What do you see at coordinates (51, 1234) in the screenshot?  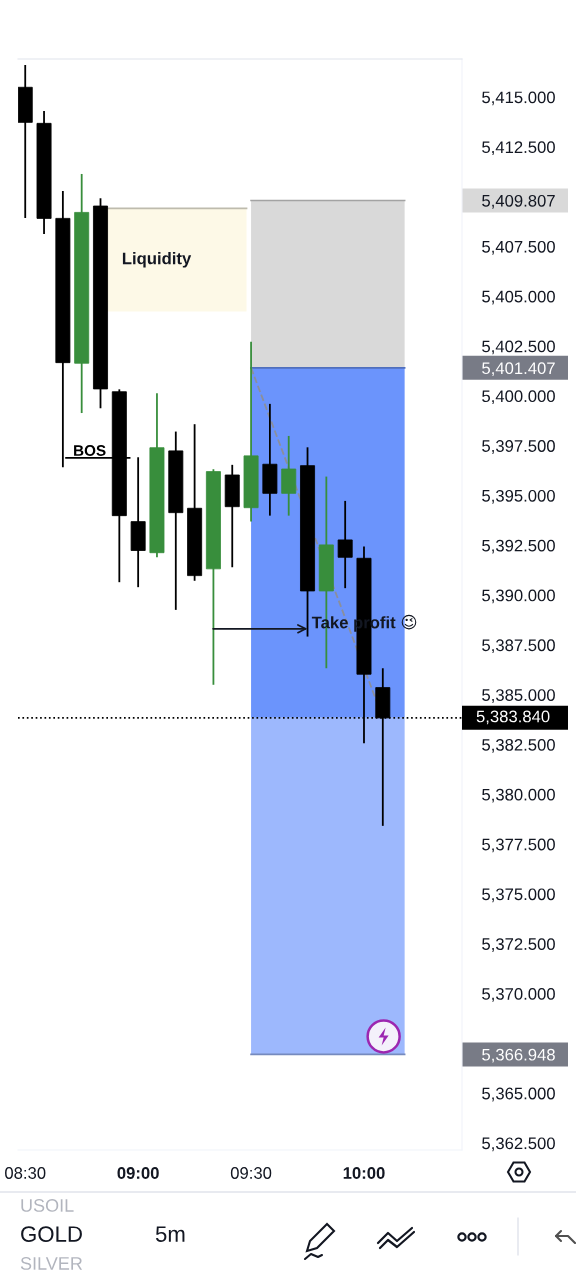 I see `text: GOLD` at bounding box center [51, 1234].